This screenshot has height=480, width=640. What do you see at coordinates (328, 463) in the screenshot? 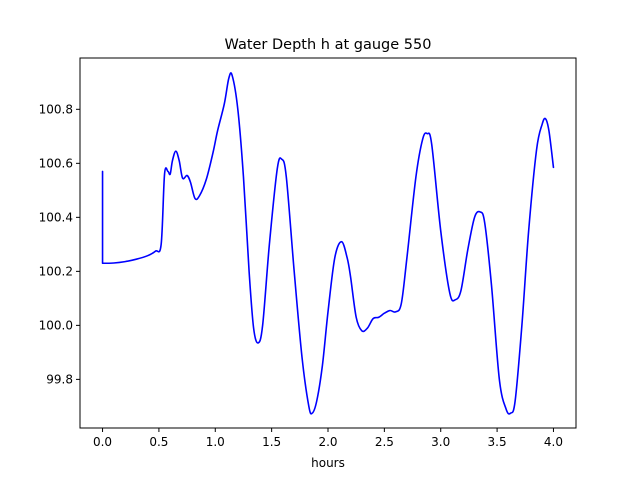
I see `x-axis-label: hours` at bounding box center [328, 463].